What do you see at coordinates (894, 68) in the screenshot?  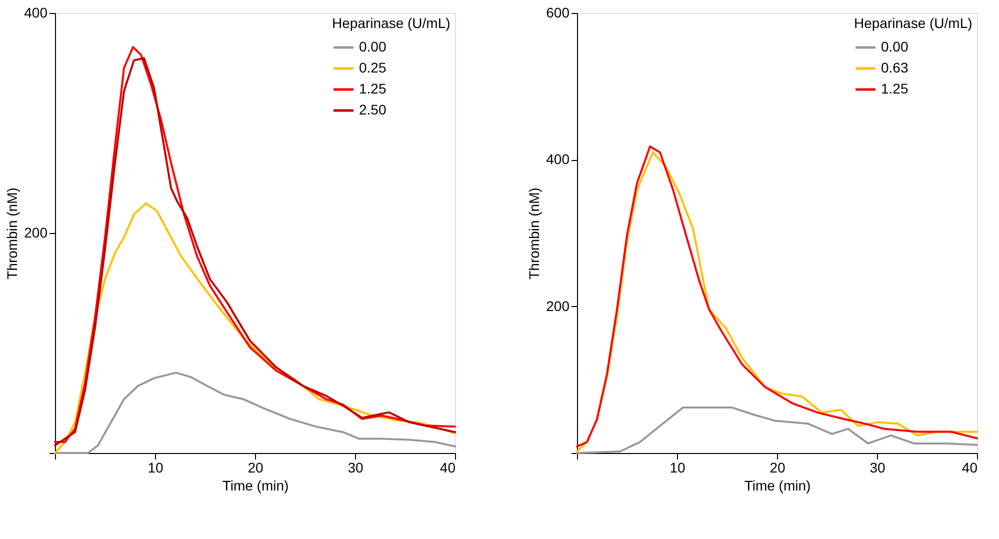 I see `legend-label: 0.63` at bounding box center [894, 68].